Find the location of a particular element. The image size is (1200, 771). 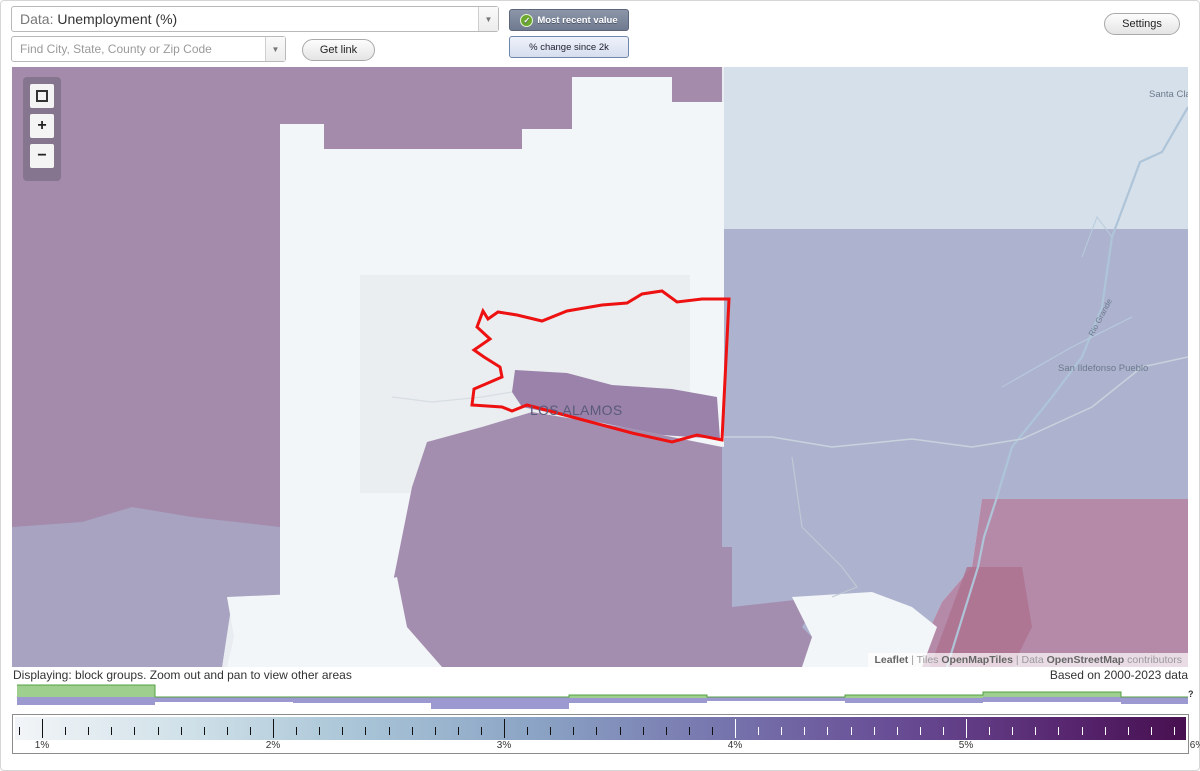

los-alamos-boundary is located at coordinates (600, 366).